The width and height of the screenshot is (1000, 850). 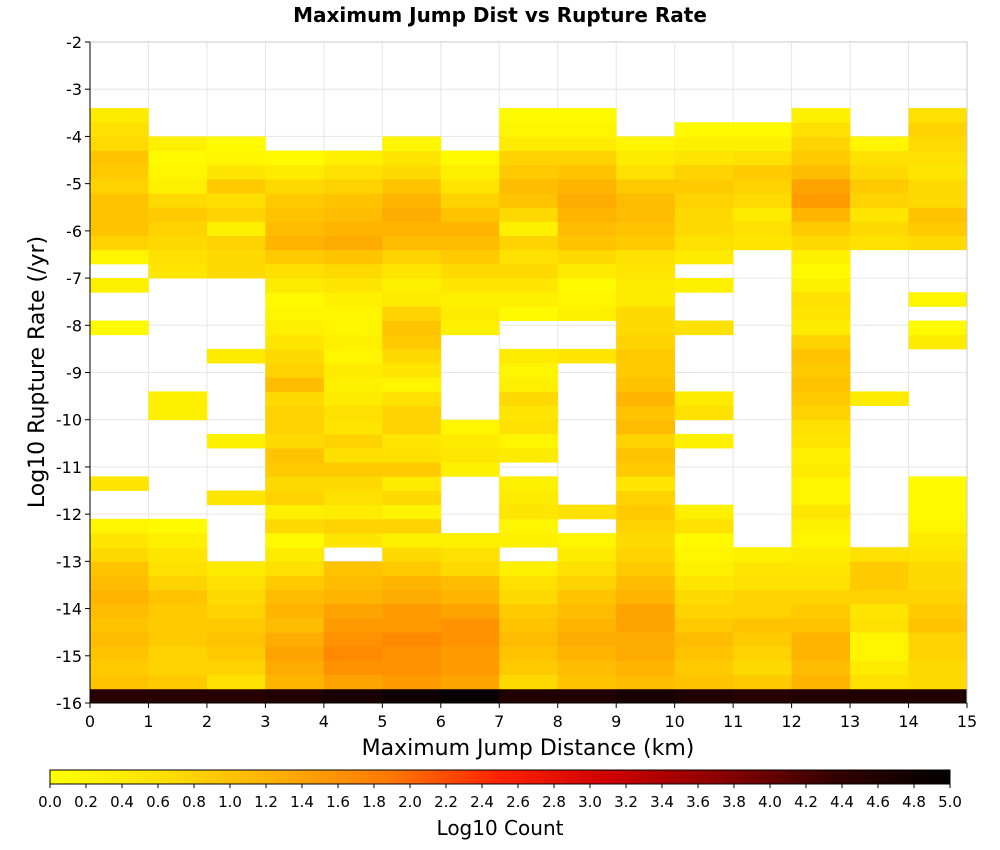 What do you see at coordinates (207, 721) in the screenshot?
I see `x-tick-label: 2` at bounding box center [207, 721].